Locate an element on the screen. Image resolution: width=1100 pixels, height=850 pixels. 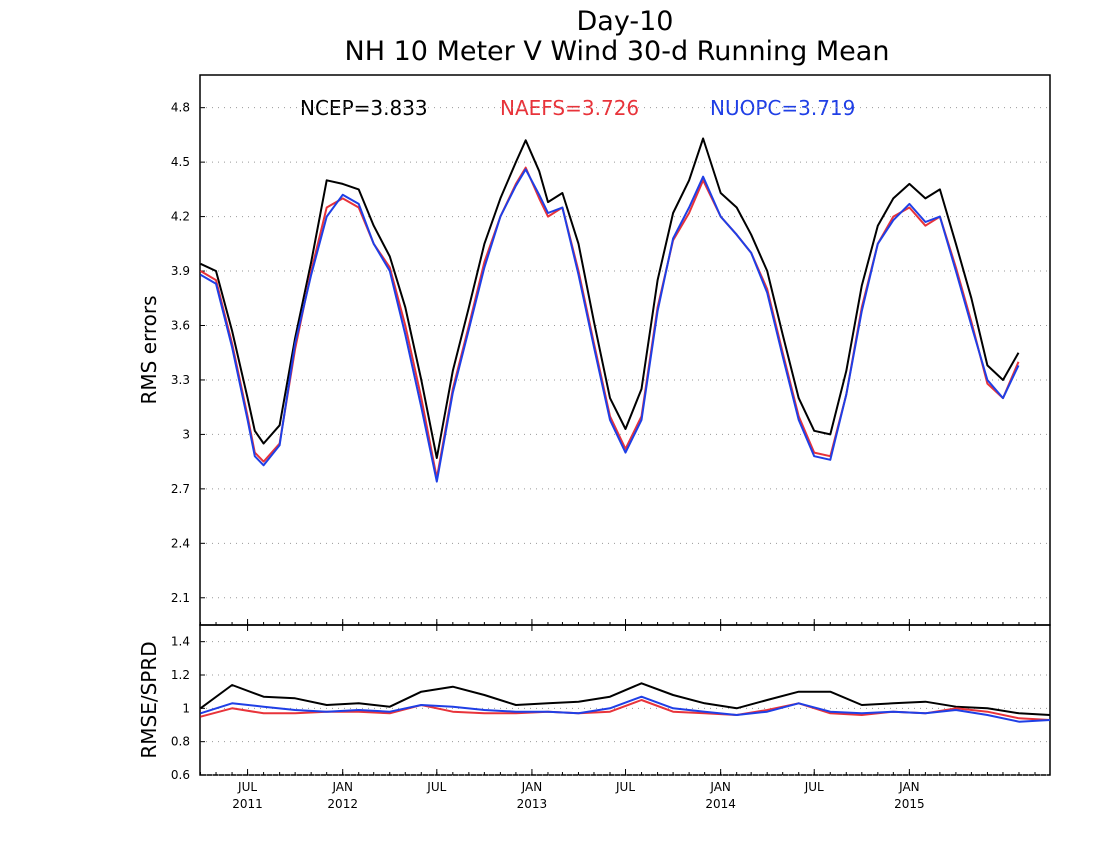
lower-gridlines is located at coordinates (625, 708).